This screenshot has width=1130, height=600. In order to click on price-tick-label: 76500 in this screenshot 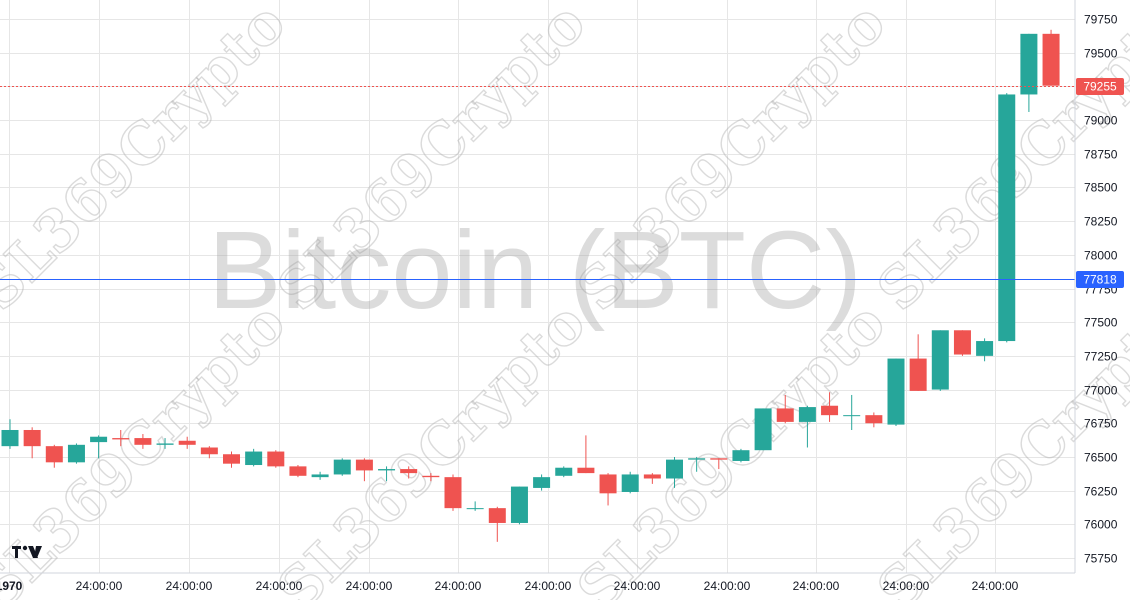, I will do `click(1101, 458)`.